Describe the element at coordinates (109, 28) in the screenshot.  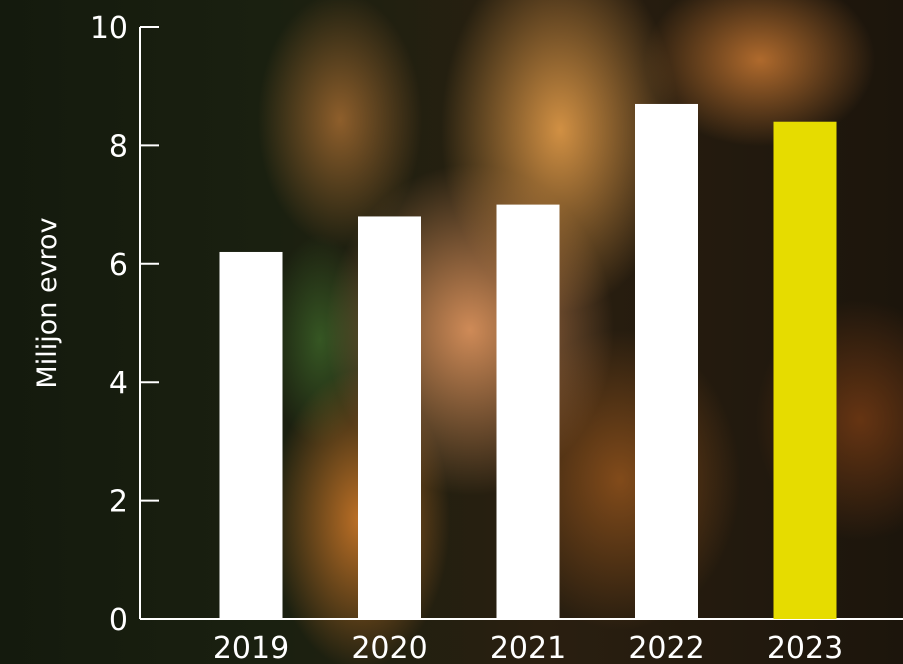
I see `y-tick-label: 10` at that location.